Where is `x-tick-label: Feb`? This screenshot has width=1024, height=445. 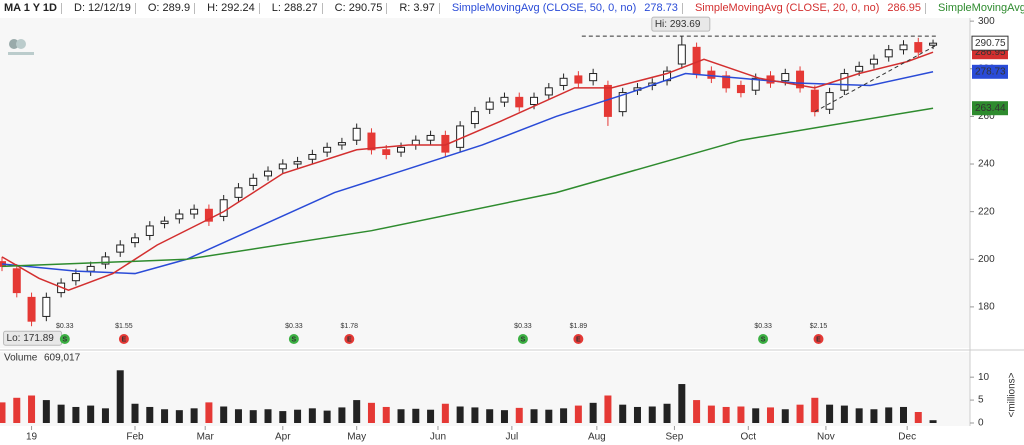
x-tick-label: Feb is located at coordinates (135, 437).